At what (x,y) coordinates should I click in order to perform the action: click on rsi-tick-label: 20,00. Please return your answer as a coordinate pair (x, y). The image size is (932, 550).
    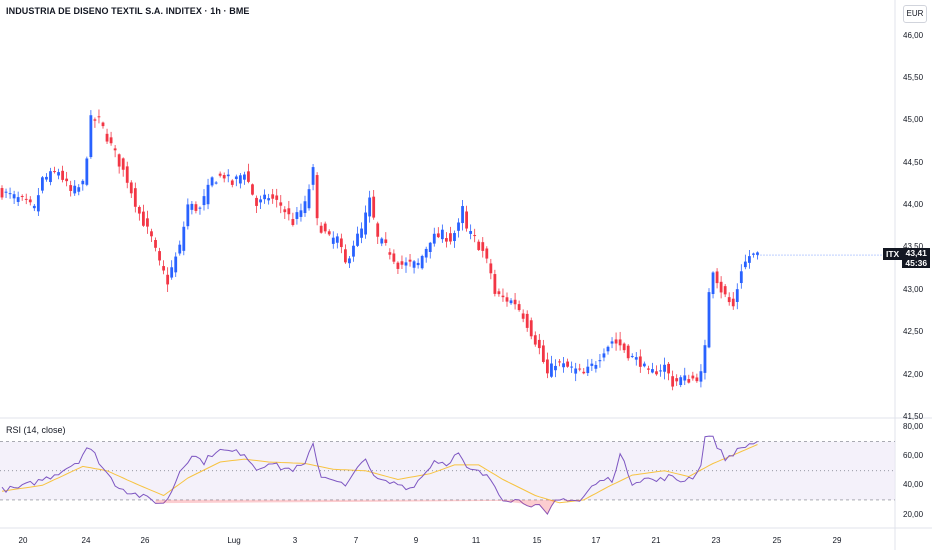
    Looking at the image, I should click on (913, 514).